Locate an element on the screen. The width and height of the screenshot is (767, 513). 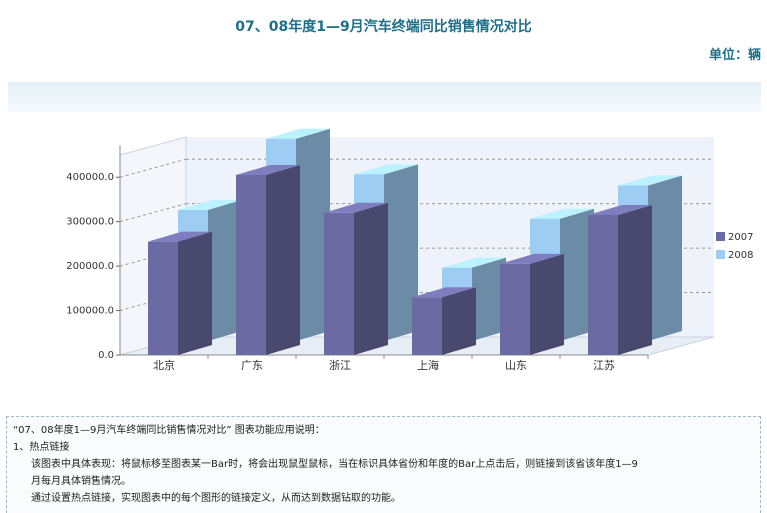
legend-label: 2008 is located at coordinates (740, 255).